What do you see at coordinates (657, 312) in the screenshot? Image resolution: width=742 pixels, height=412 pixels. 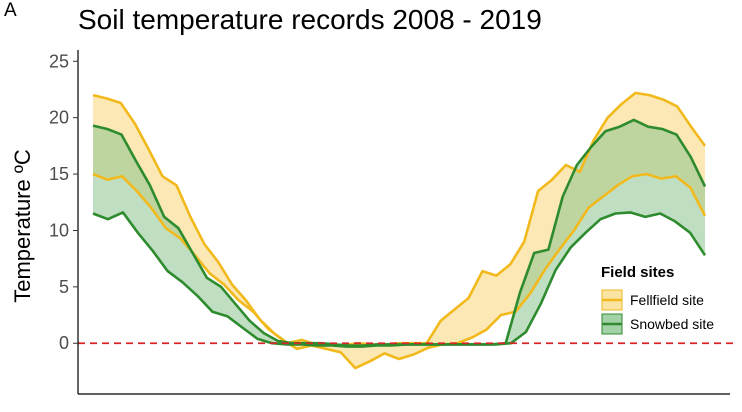 I see `legend-items: Fellfield site Snowbed site` at bounding box center [657, 312].